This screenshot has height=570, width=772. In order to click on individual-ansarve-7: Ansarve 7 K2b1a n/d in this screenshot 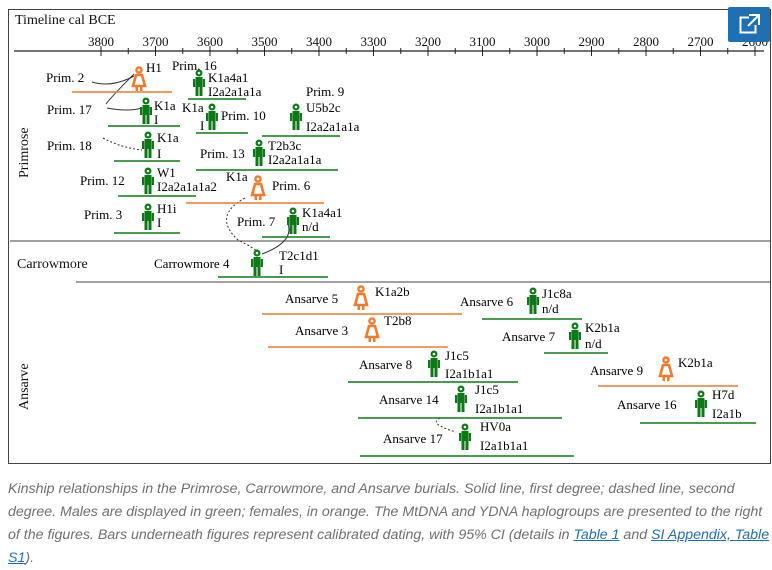, I will do `click(561, 335)`.